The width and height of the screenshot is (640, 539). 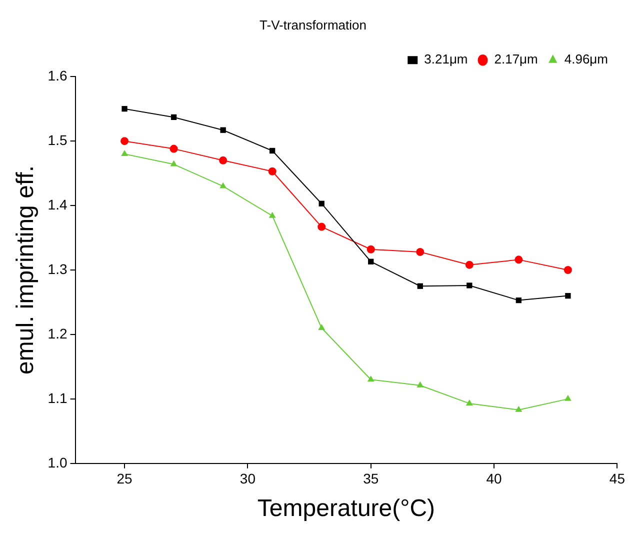 I want to click on y-tick-label: 1.5, so click(x=58, y=140).